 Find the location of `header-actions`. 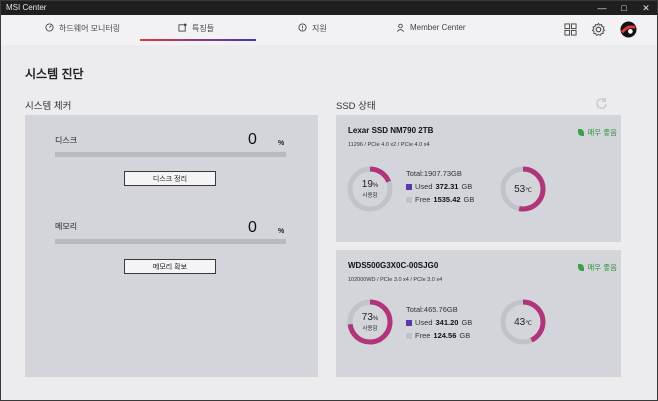

header-actions is located at coordinates (600, 32).